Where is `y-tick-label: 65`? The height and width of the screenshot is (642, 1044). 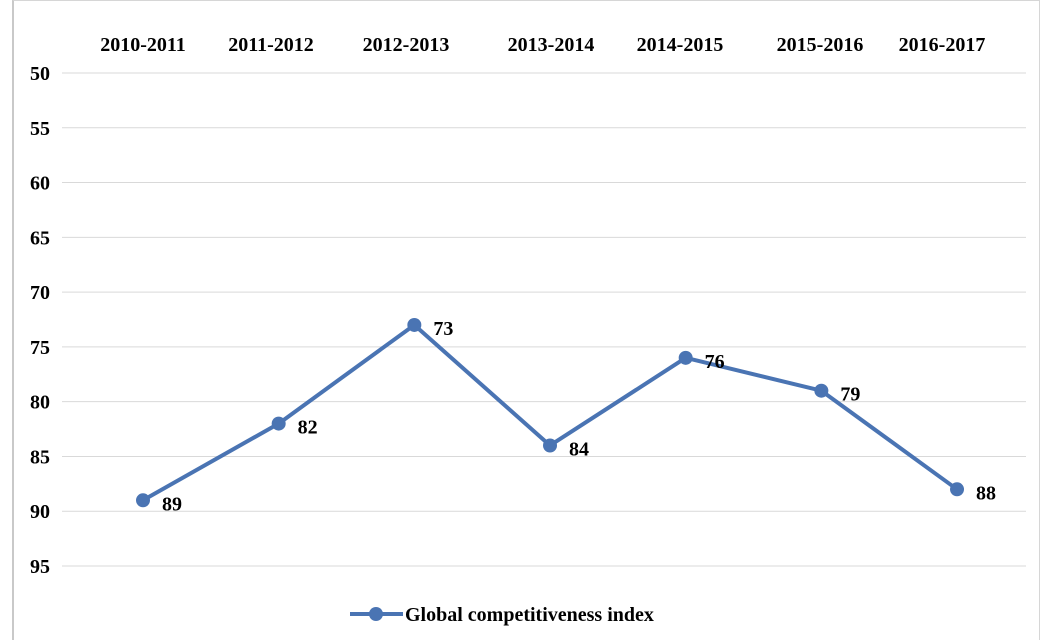 y-tick-label: 65 is located at coordinates (40, 238).